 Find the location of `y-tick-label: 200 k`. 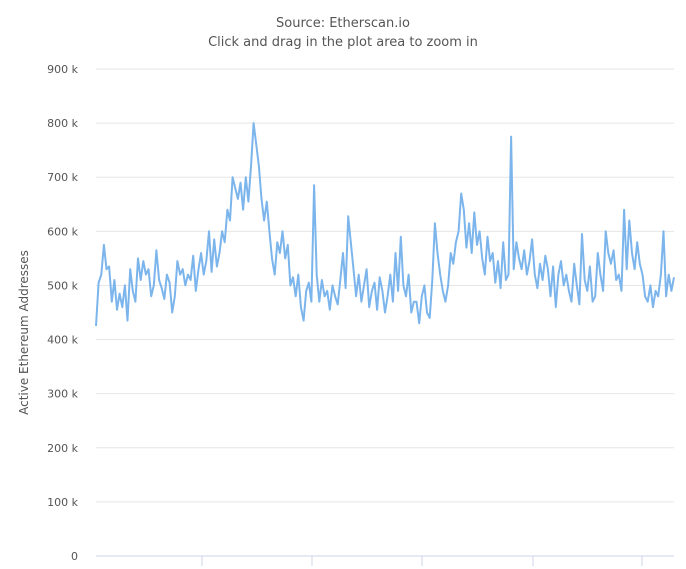

y-tick-label: 200 k is located at coordinates (62, 448).